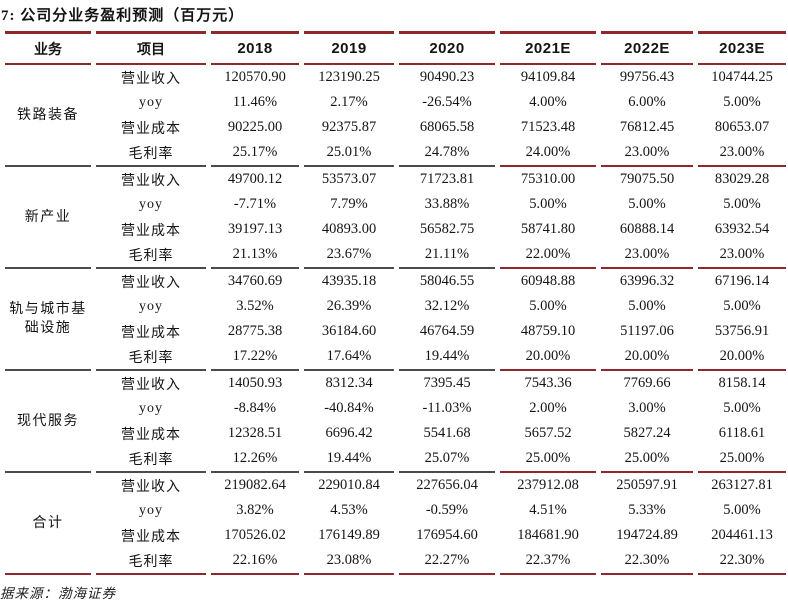 The image size is (788, 602). Describe the element at coordinates (255, 510) in the screenshot. I see `value-cell: 3.82%` at that location.